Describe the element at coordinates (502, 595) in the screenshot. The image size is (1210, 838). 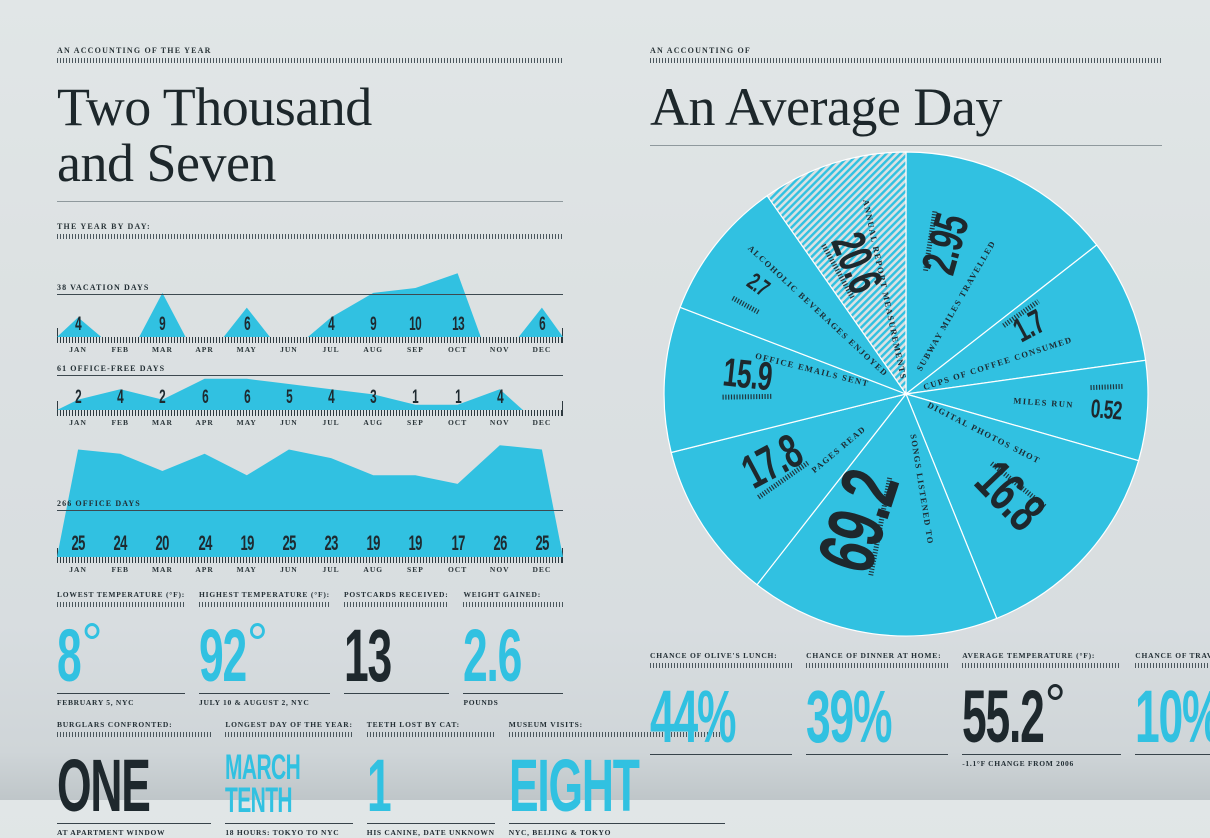
I see `stat-label: WEIGHT GAINED:` at that location.